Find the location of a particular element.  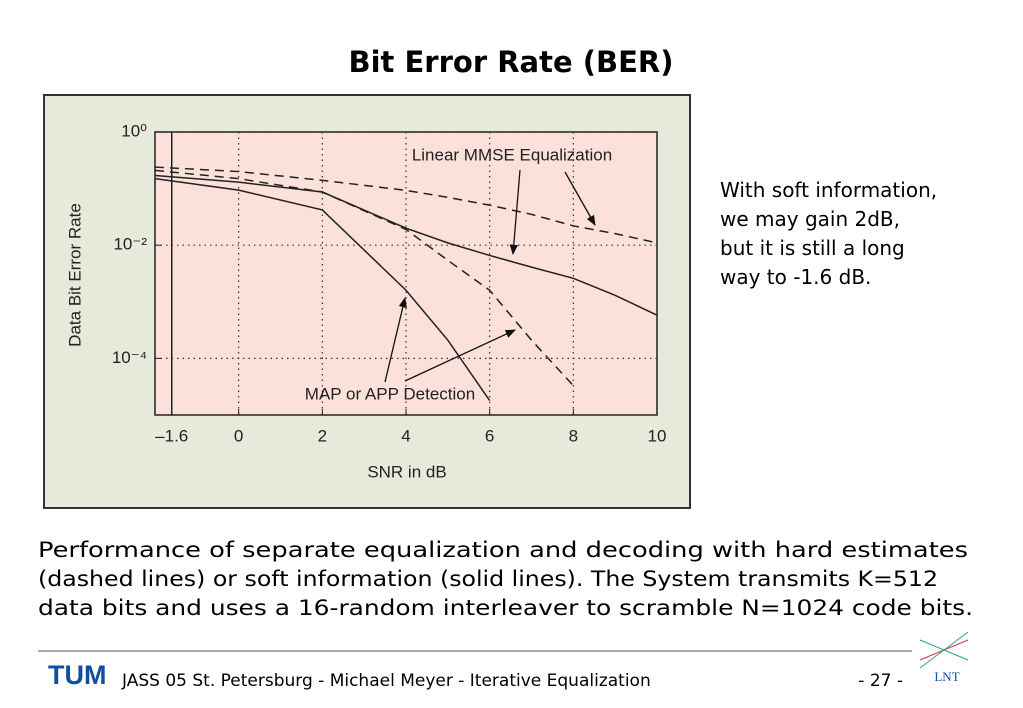

x-tick-label: 4 is located at coordinates (405, 435).